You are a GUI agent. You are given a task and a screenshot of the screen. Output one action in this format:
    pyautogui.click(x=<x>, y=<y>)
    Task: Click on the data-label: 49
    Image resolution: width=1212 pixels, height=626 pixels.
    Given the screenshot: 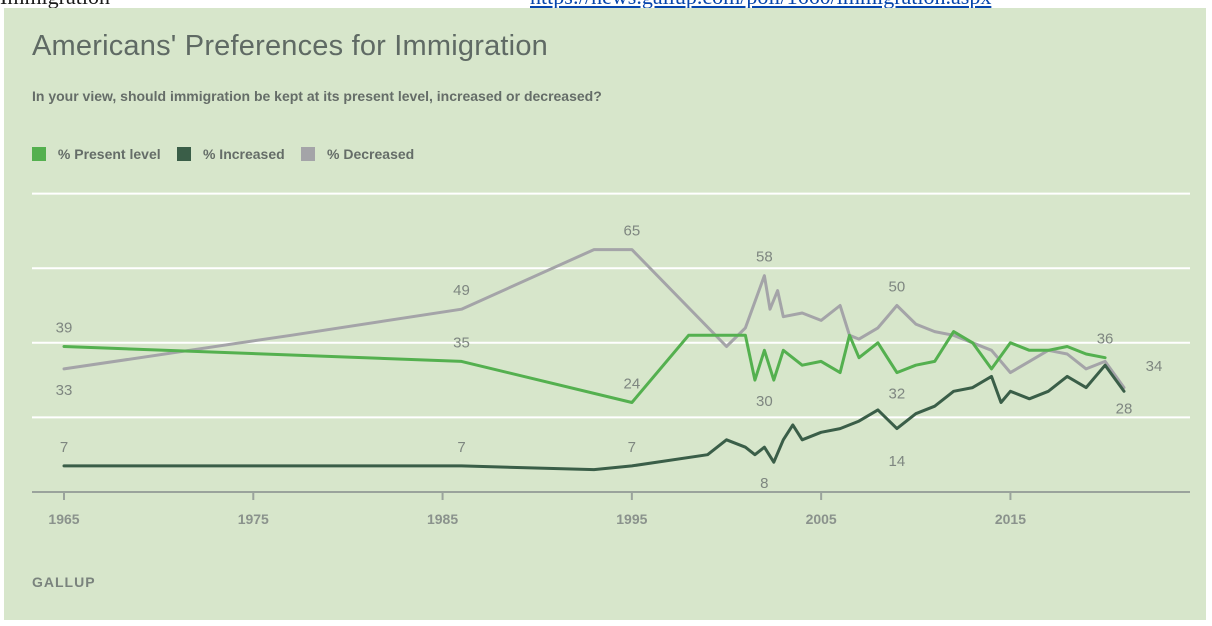 What is the action you would take?
    pyautogui.click(x=461, y=290)
    